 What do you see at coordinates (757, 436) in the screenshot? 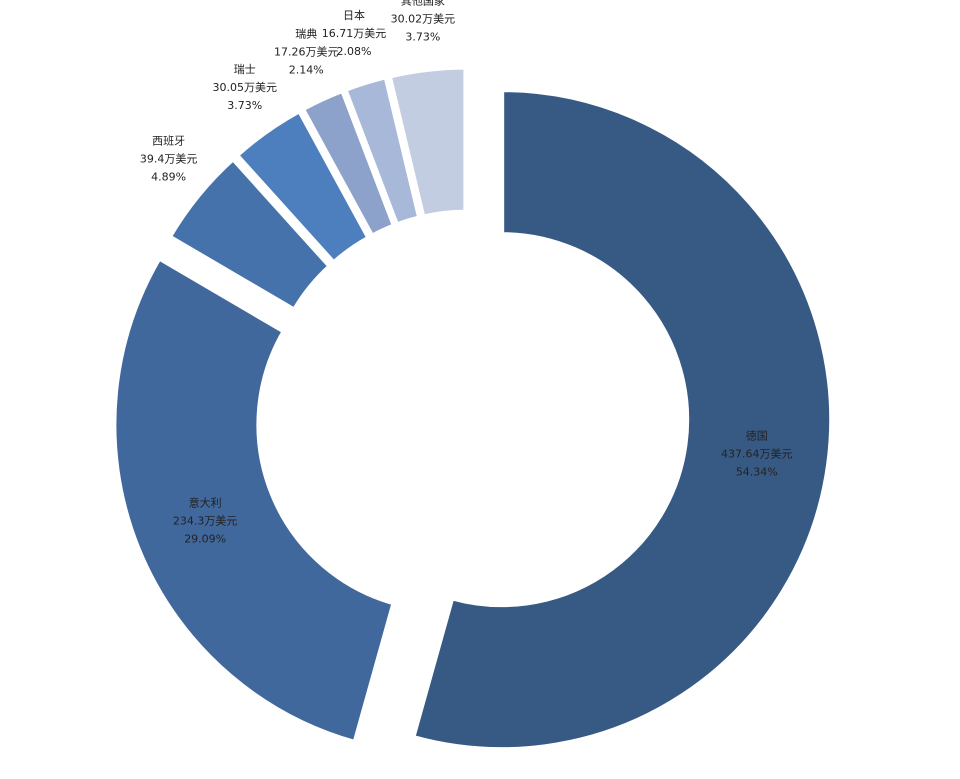
I see `slice-category-label: 德国` at bounding box center [757, 436].